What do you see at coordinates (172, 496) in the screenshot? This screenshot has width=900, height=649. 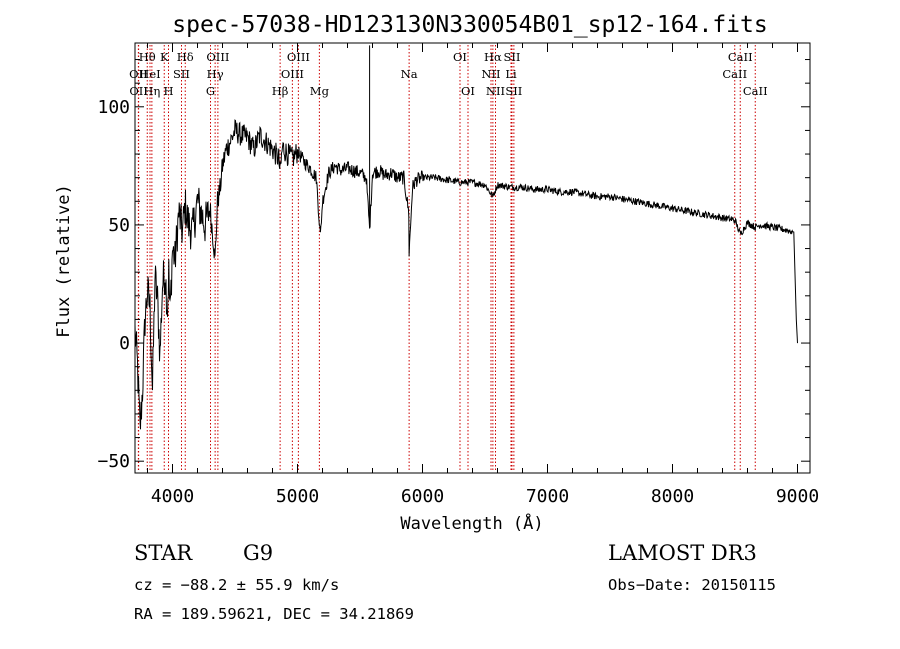 I see `x-tick-label: 4000` at bounding box center [172, 496].